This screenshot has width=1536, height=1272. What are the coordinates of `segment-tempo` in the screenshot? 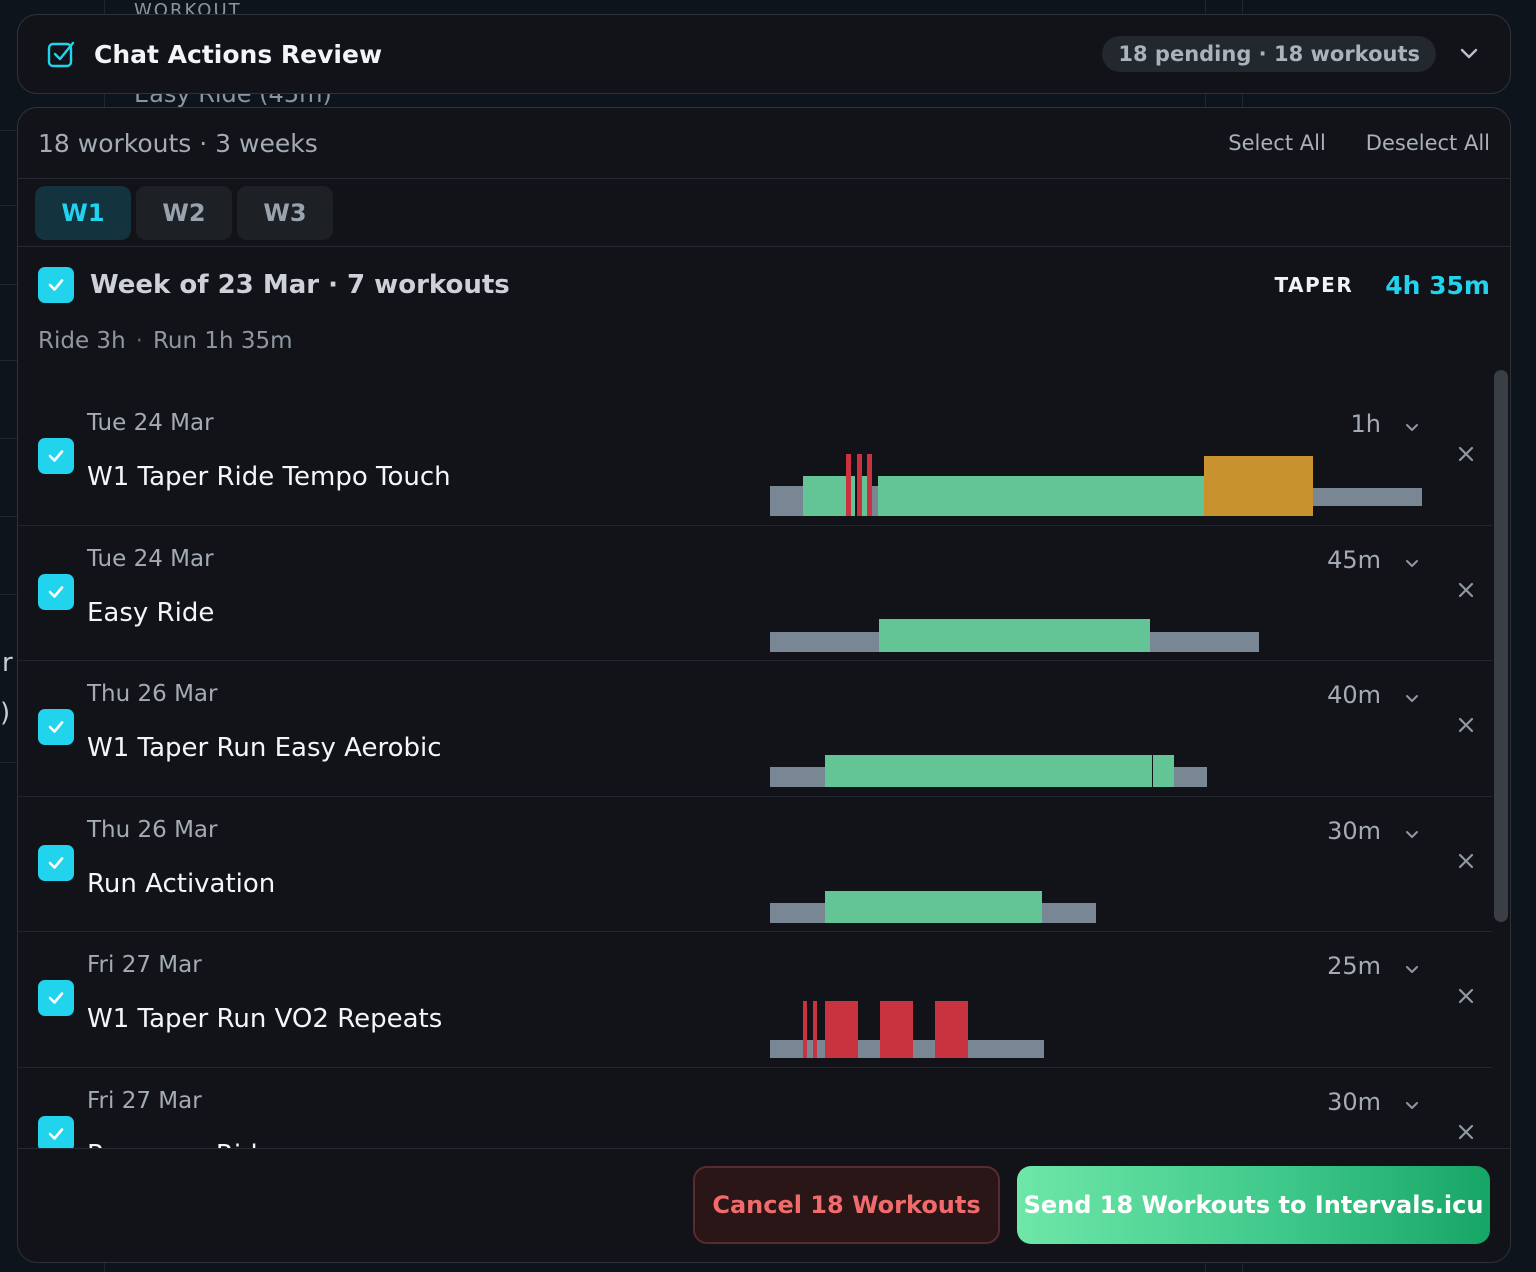 It's located at (1258, 486).